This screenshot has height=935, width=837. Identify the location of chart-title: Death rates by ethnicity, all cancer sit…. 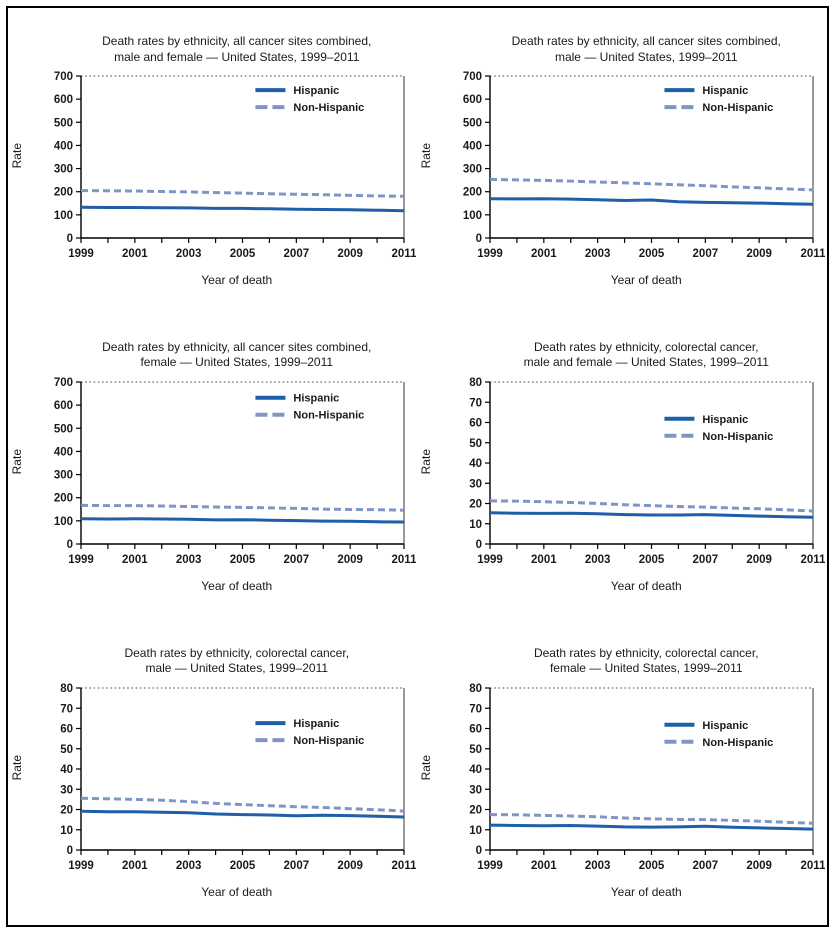
(635, 49).